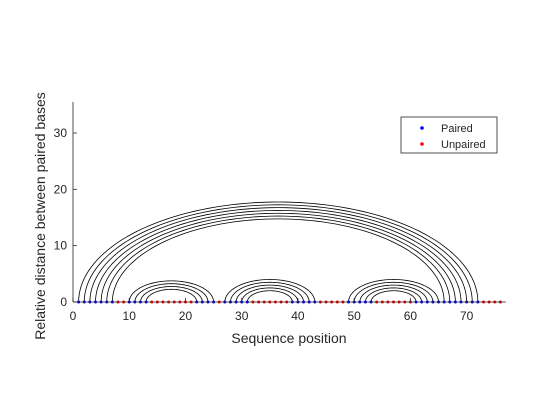 This screenshot has height=420, width=560. I want to click on x-tick-label: 10, so click(130, 316).